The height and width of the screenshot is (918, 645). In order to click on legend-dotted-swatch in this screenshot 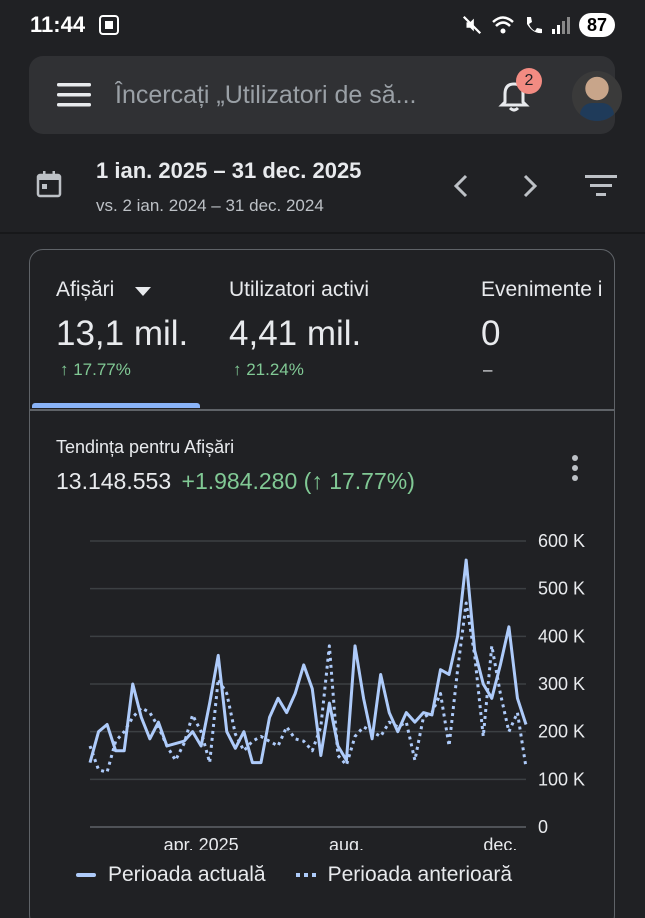, I will do `click(305, 875)`.